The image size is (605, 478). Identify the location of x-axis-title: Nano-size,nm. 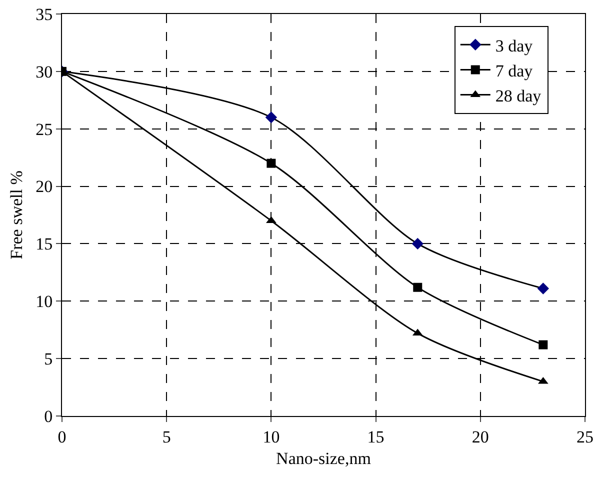
(323, 458).